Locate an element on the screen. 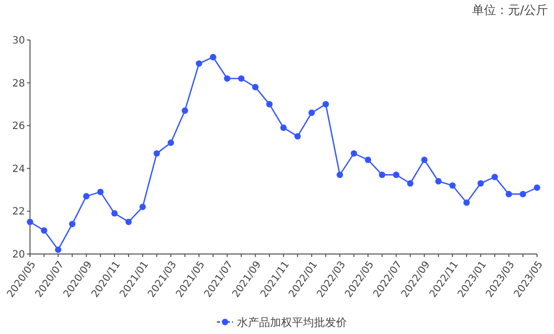 This screenshot has width=554, height=334. text: 单位：元/公斤 is located at coordinates (510, 10).